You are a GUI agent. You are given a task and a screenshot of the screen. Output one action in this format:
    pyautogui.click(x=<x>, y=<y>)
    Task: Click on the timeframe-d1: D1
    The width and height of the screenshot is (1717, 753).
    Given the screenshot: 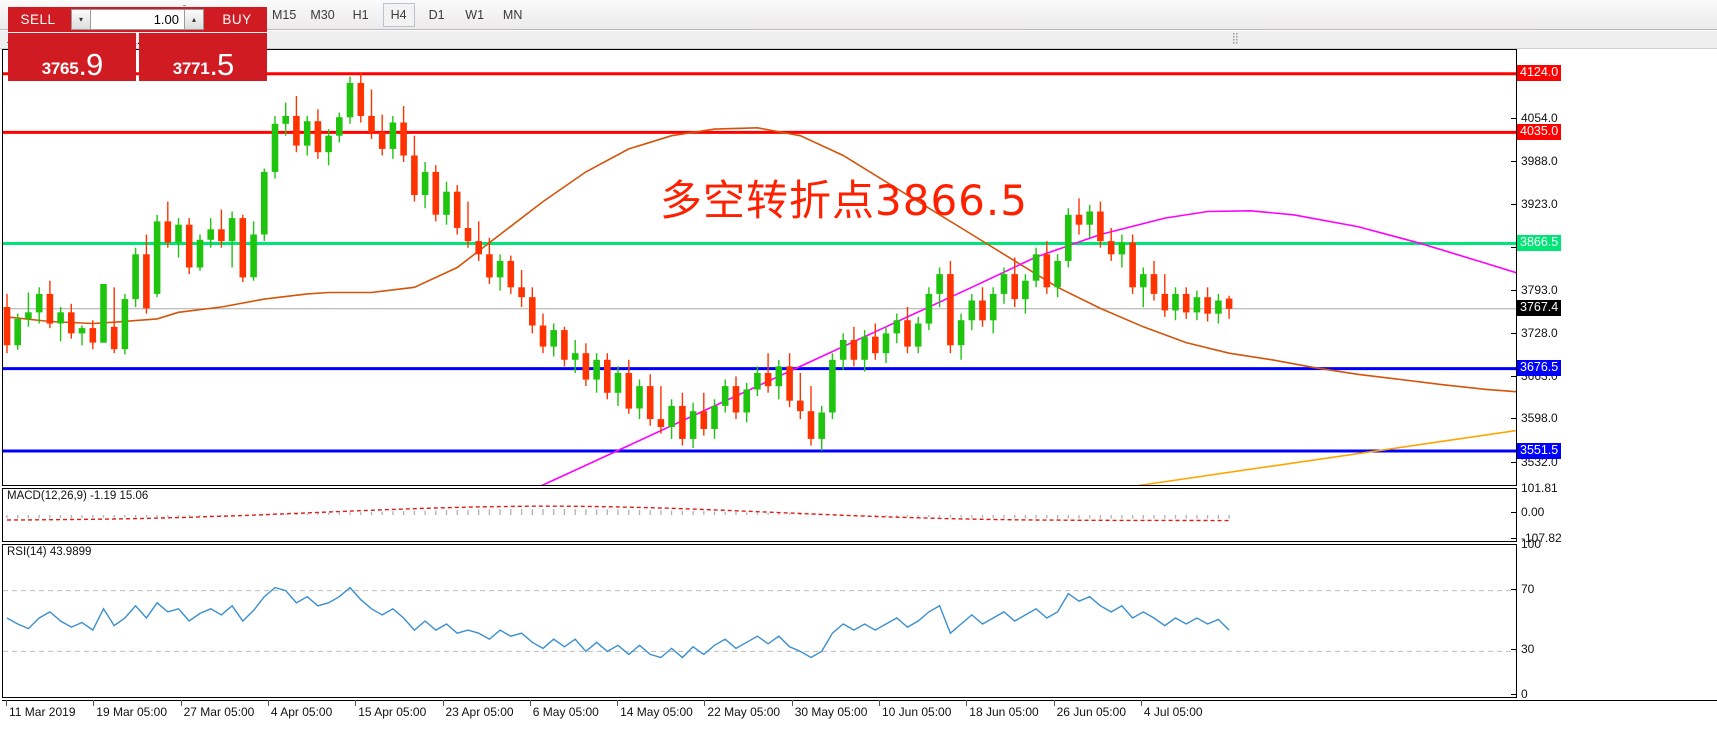 What is the action you would take?
    pyautogui.click(x=436, y=14)
    